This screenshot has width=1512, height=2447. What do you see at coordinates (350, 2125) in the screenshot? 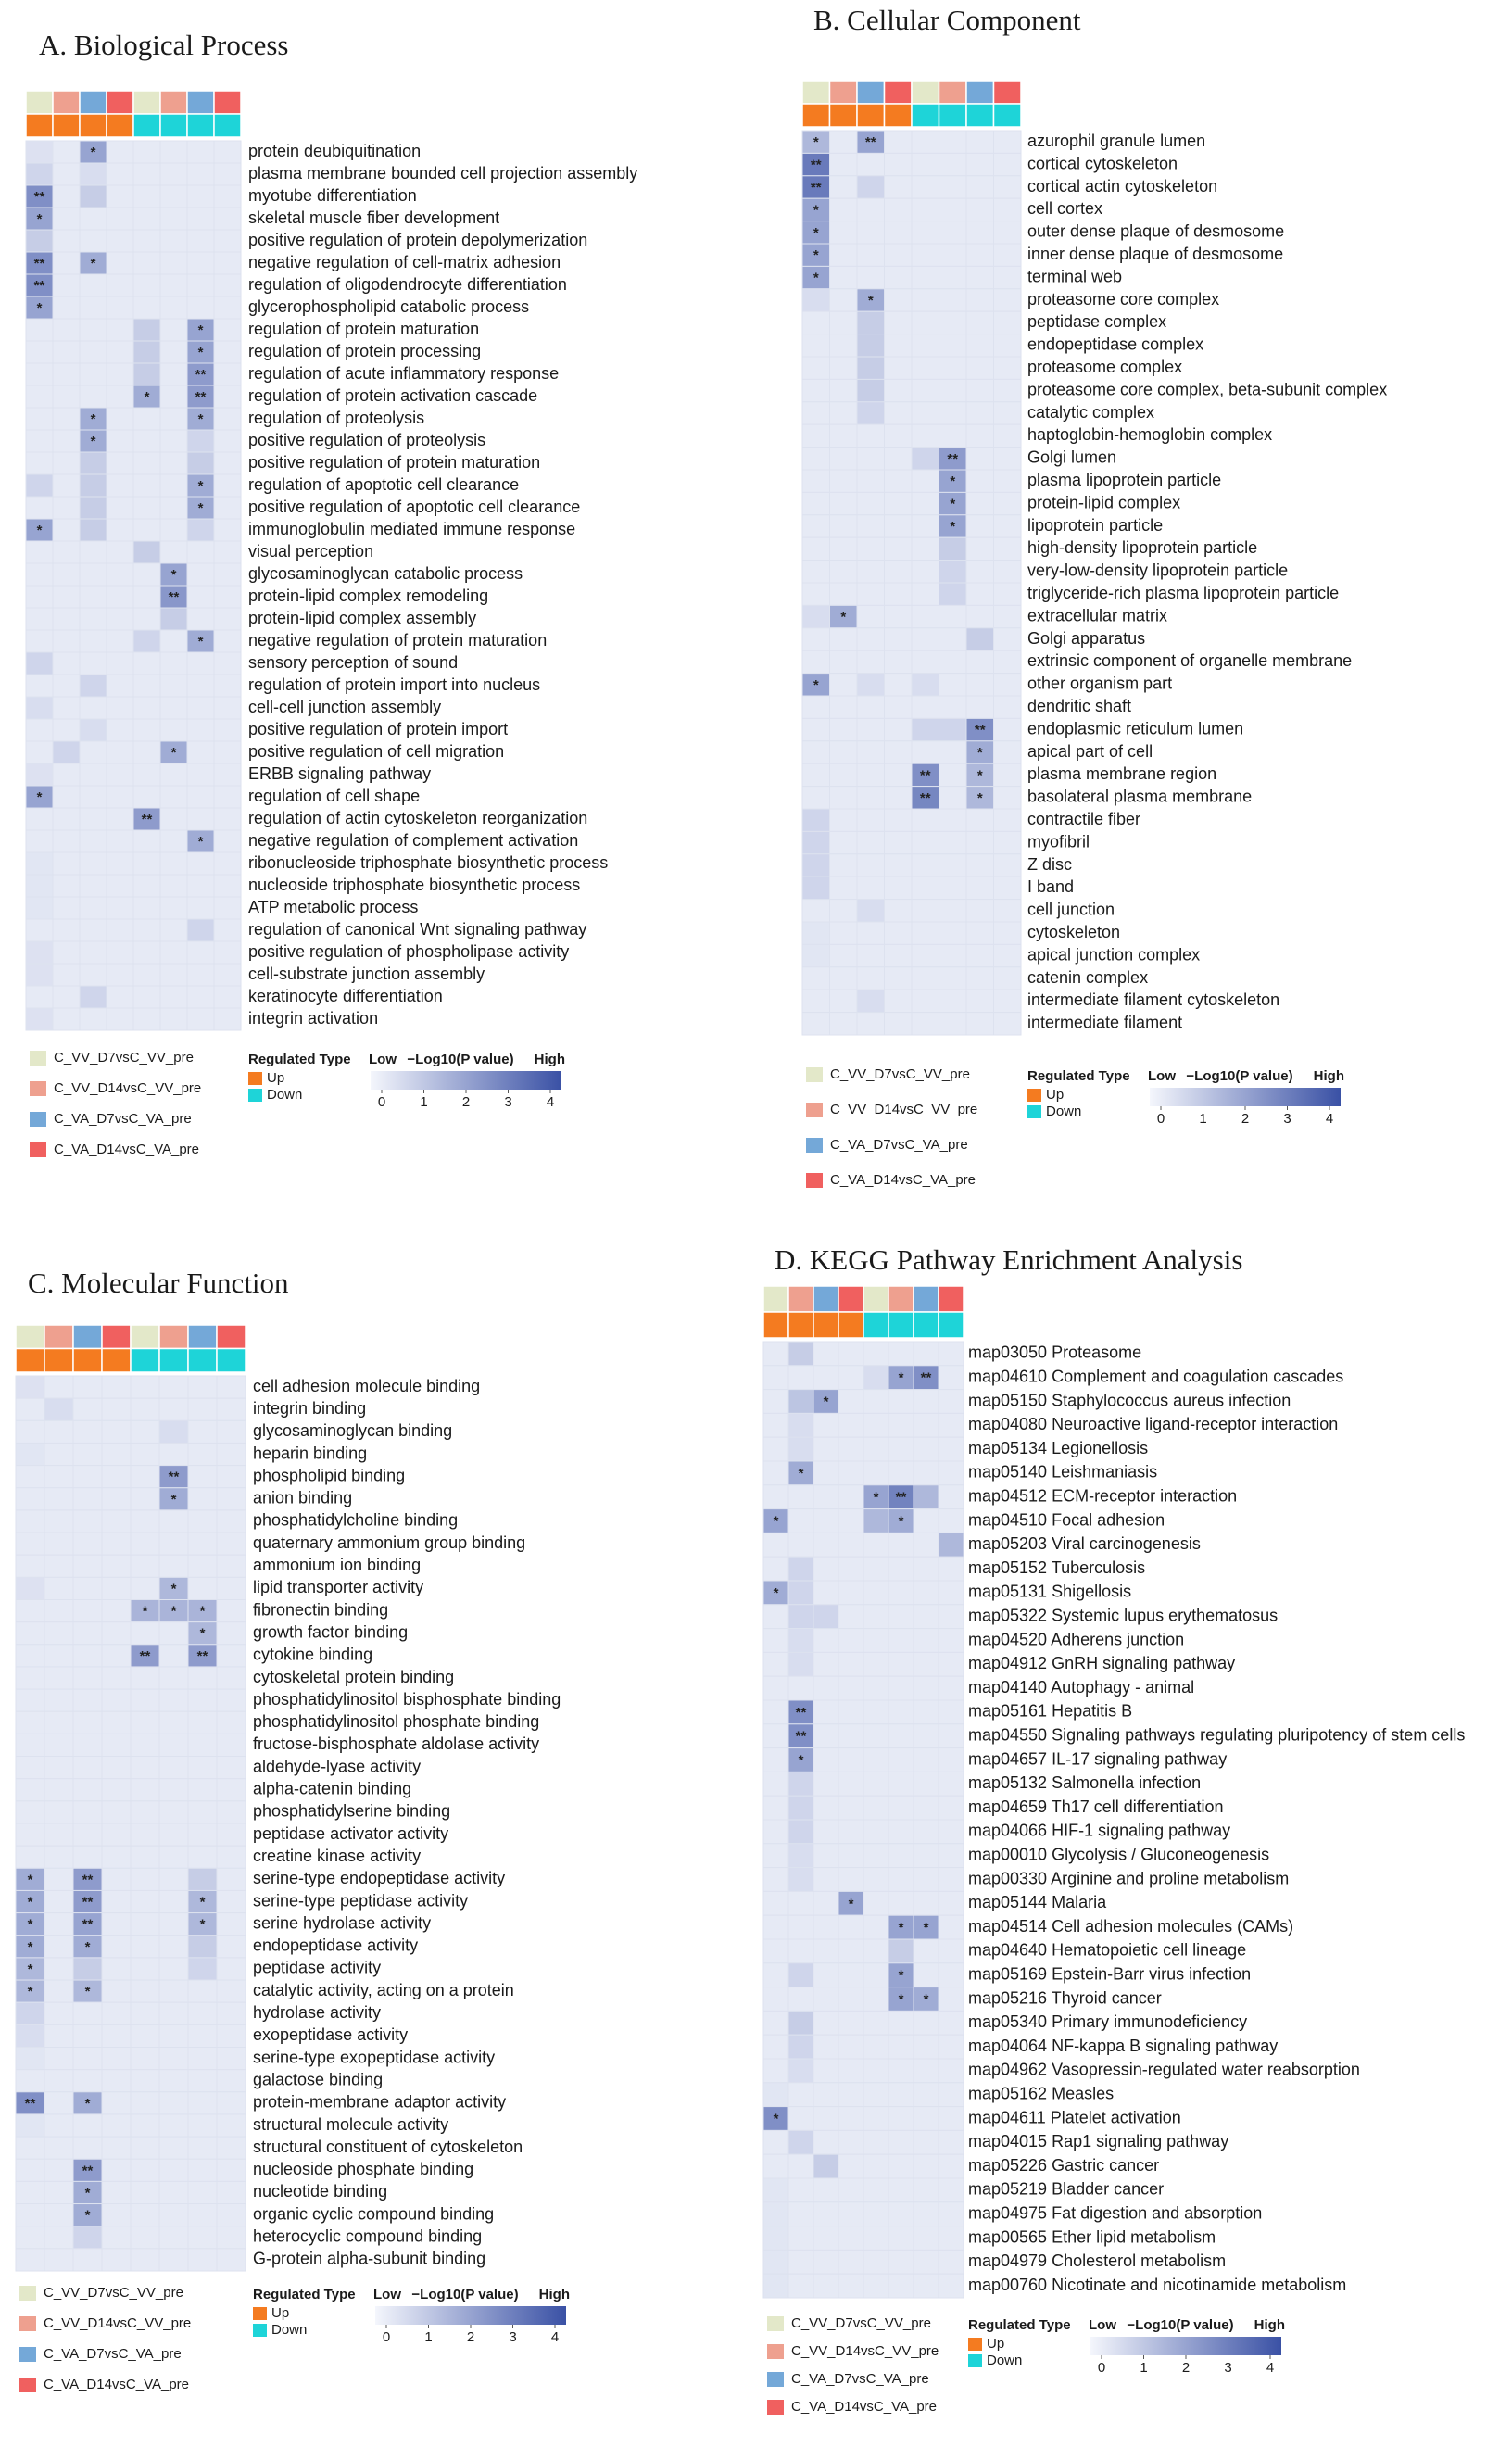
I see `row-label: structural molecule activity` at bounding box center [350, 2125].